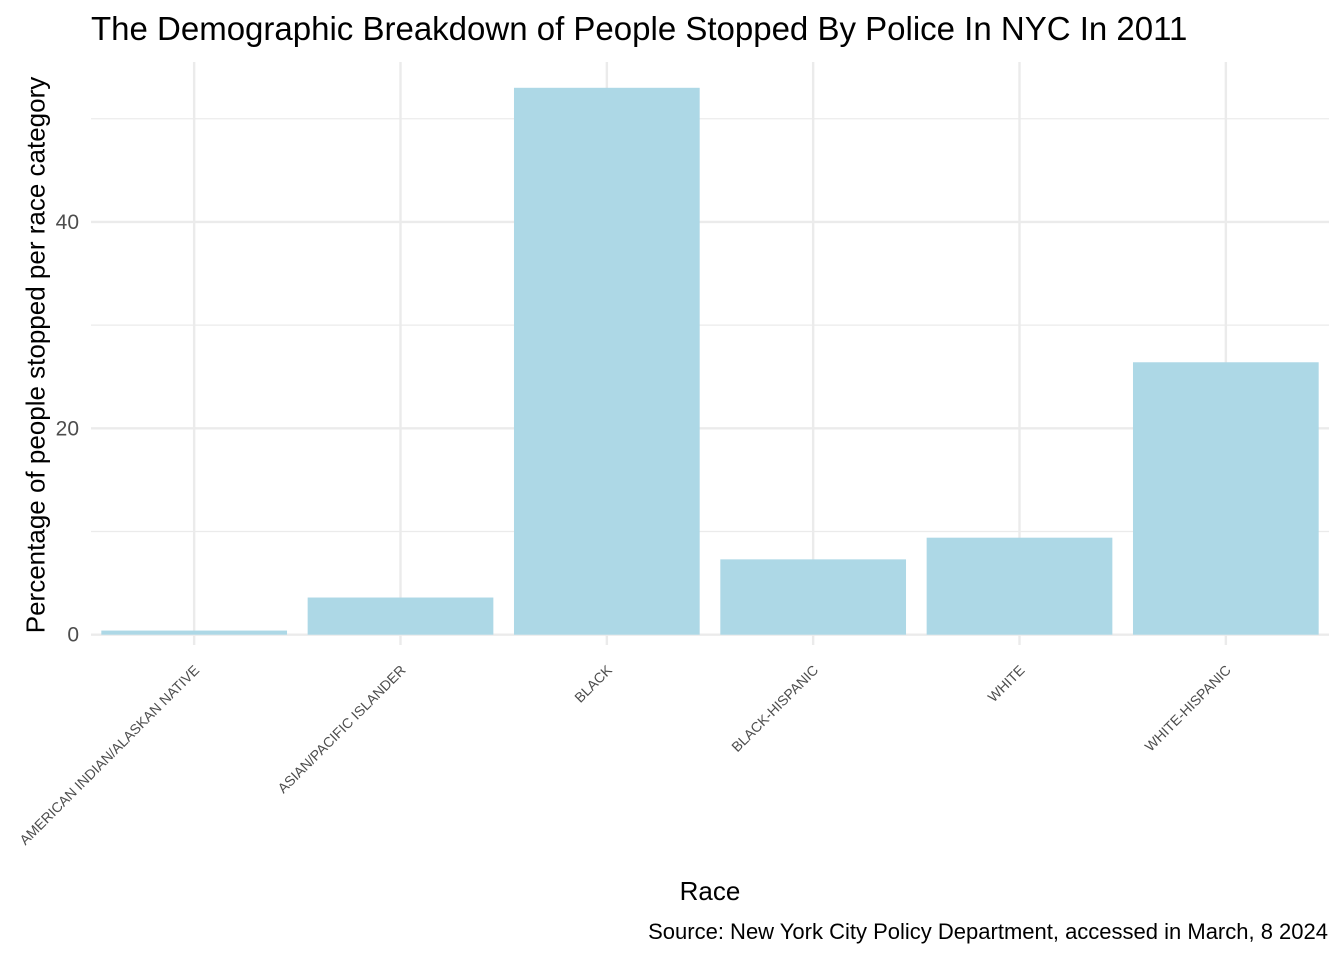 This screenshot has width=1344, height=960. What do you see at coordinates (710, 891) in the screenshot?
I see `x-axis-title: Race` at bounding box center [710, 891].